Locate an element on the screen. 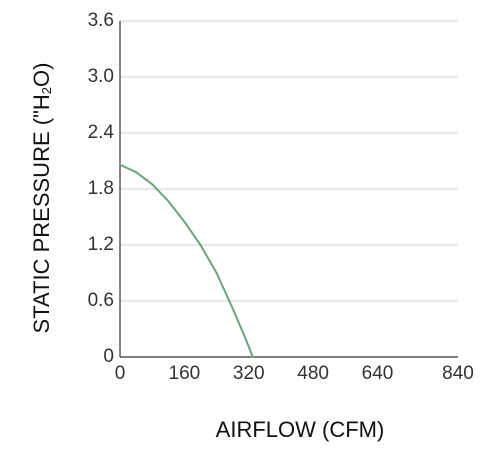  y-axis-title: STATIC PRESSURE ("H2O) is located at coordinates (42, 198).